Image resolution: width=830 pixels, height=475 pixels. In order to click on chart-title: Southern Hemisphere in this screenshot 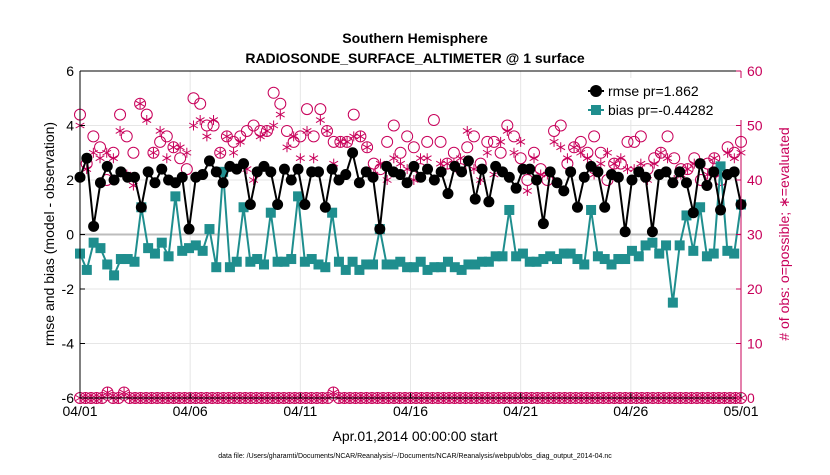, I will do `click(415, 38)`.